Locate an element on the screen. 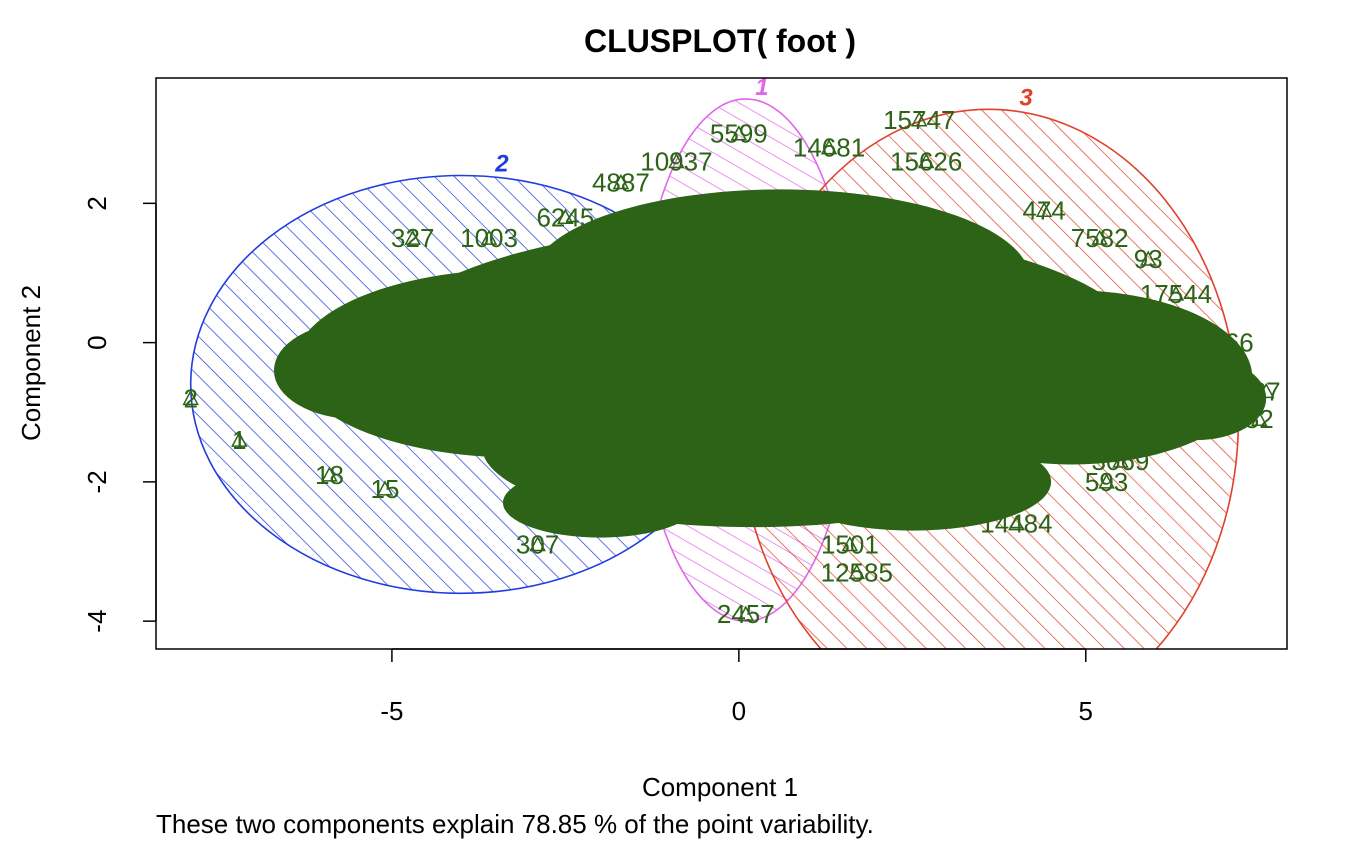 The image size is (1366, 844). point-label-text: 327 is located at coordinates (412, 238).